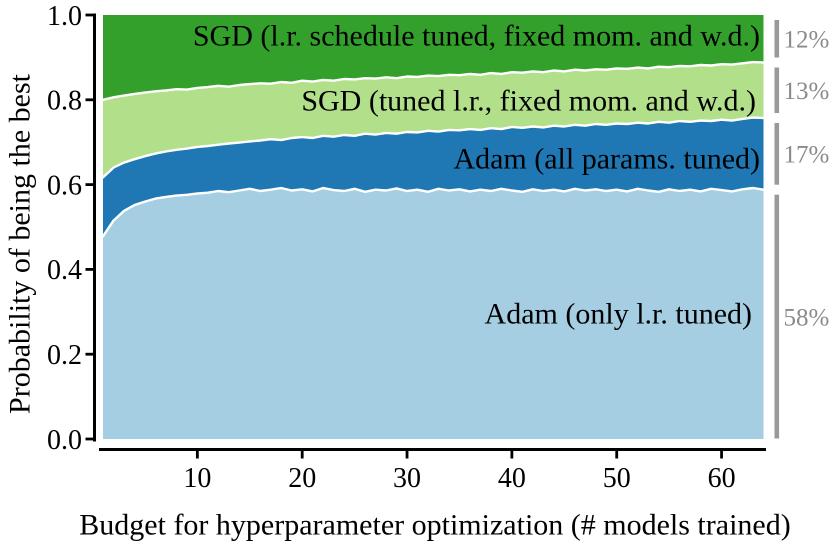 This screenshot has height=544, width=830. Describe the element at coordinates (64, 440) in the screenshot. I see `y-tick-label-0: 0.0` at that location.